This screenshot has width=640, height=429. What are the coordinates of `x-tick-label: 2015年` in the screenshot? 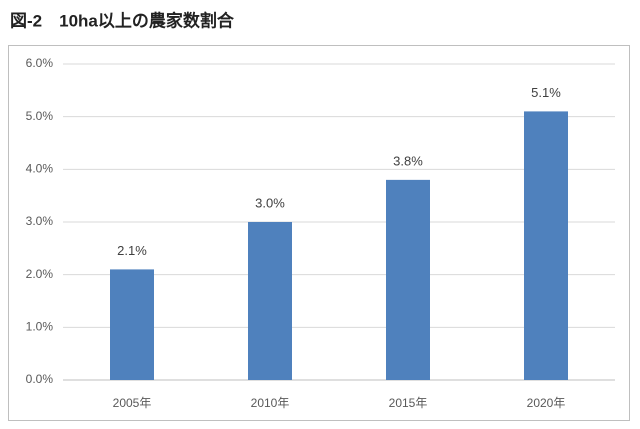 It's located at (408, 403).